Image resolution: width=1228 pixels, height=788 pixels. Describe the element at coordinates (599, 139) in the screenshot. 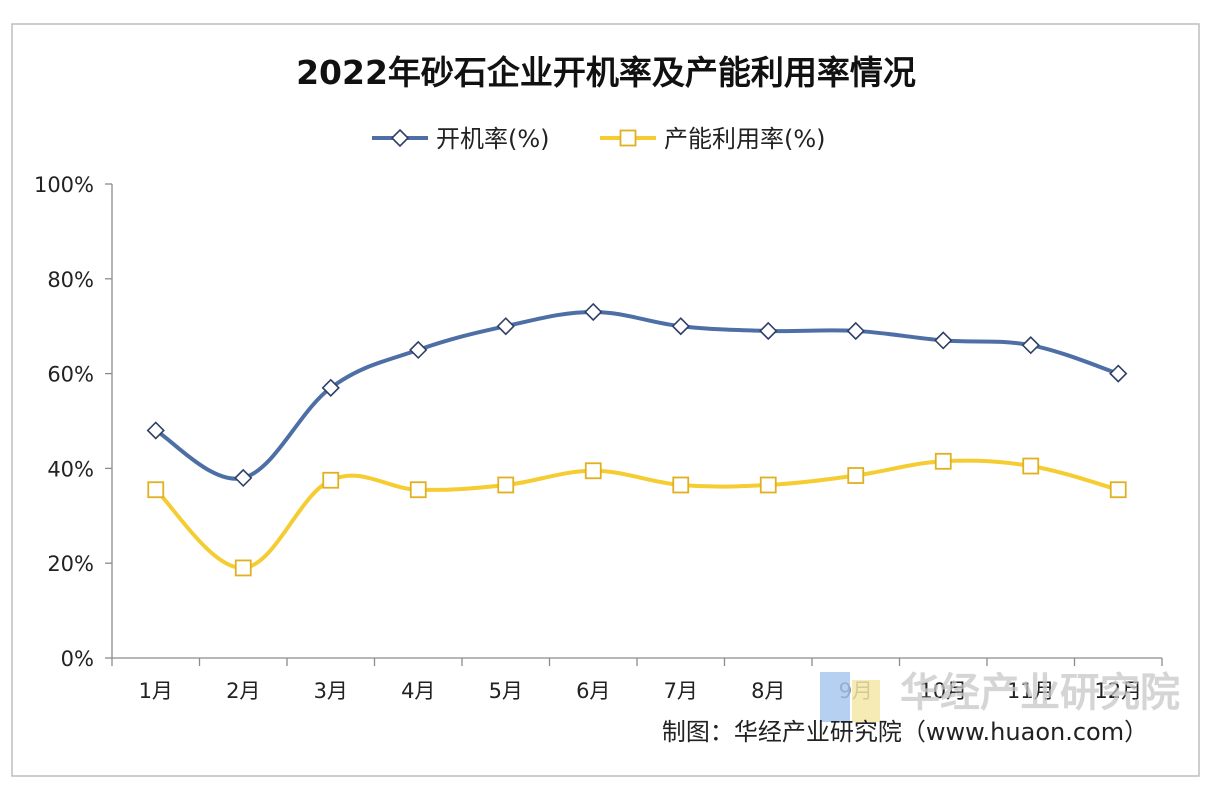

I see `legend: 开机率(%) 产能利用率(%)` at that location.